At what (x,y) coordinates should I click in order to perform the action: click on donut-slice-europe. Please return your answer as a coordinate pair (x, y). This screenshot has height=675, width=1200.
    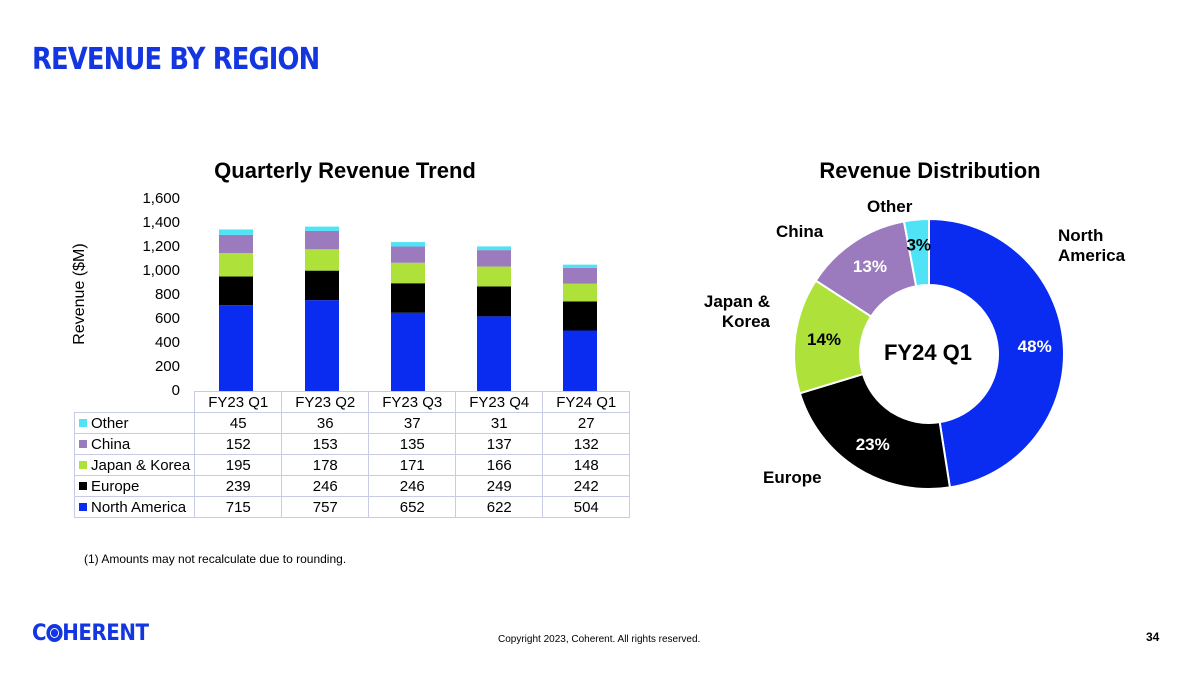
    Looking at the image, I should click on (875, 431).